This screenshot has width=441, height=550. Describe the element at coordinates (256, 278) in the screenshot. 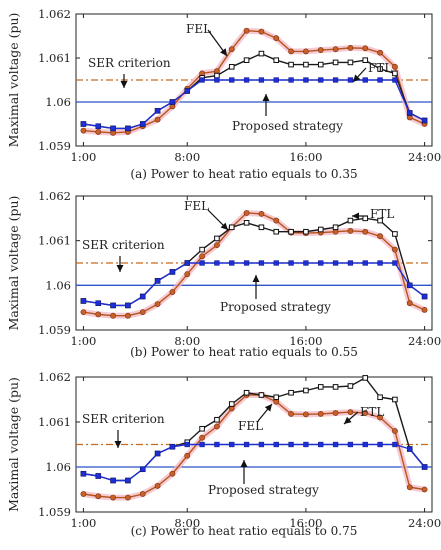

I see `proposed-annotation-arrow-head` at that location.